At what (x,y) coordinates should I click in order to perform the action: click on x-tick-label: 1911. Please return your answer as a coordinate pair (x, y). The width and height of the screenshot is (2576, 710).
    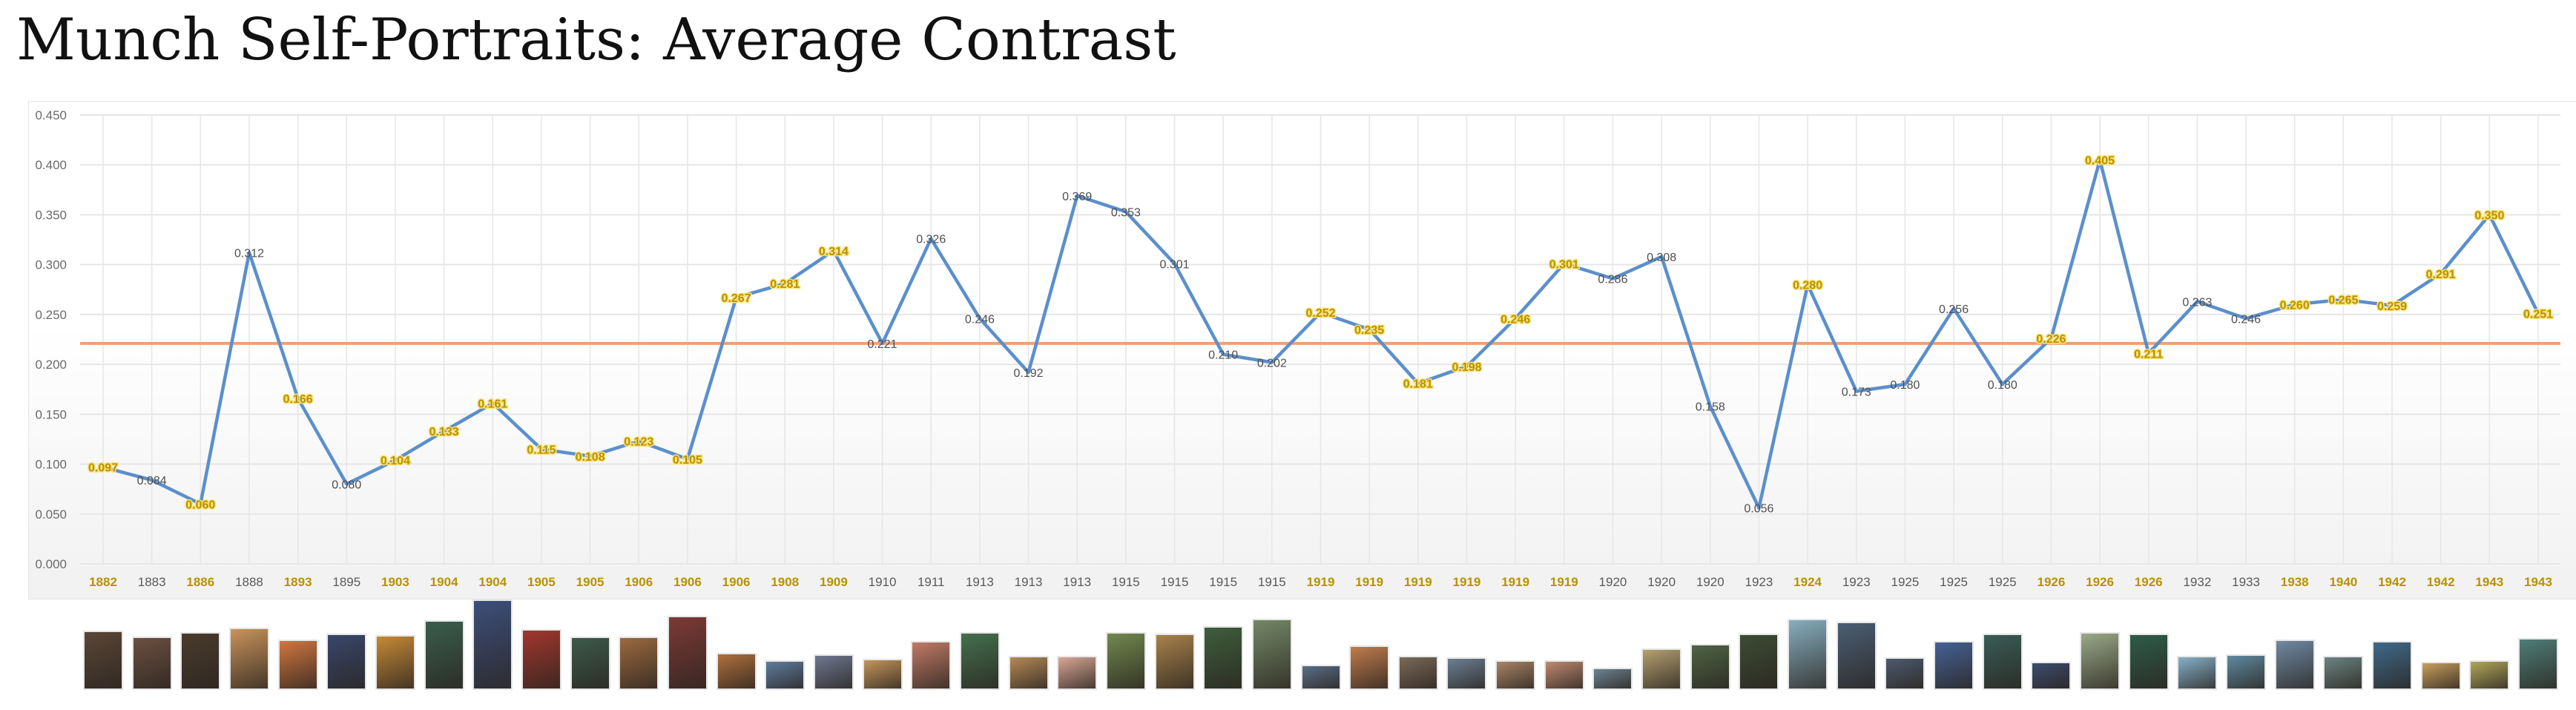
    Looking at the image, I should click on (932, 582).